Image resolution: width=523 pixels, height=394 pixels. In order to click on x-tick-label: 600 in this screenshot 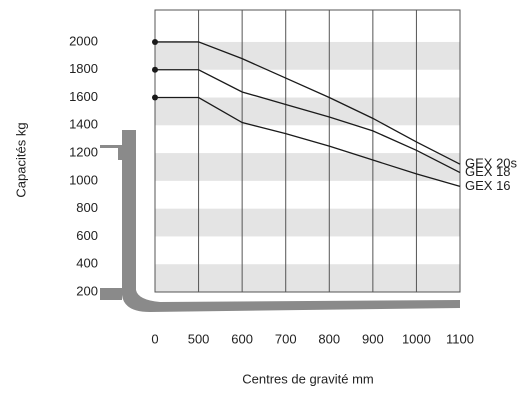, I will do `click(242, 338)`.